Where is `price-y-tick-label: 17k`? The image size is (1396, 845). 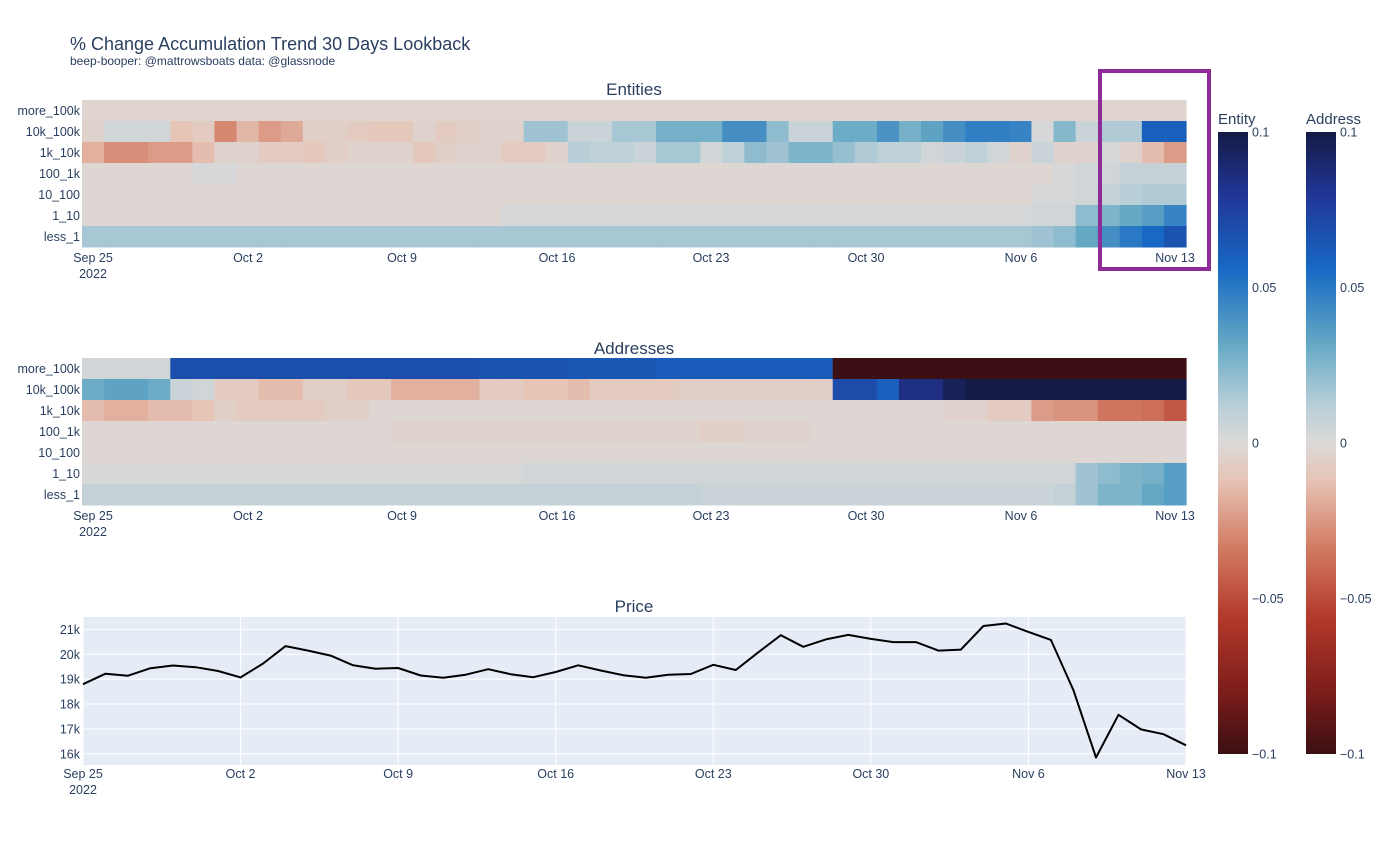 price-y-tick-label: 17k is located at coordinates (70, 729).